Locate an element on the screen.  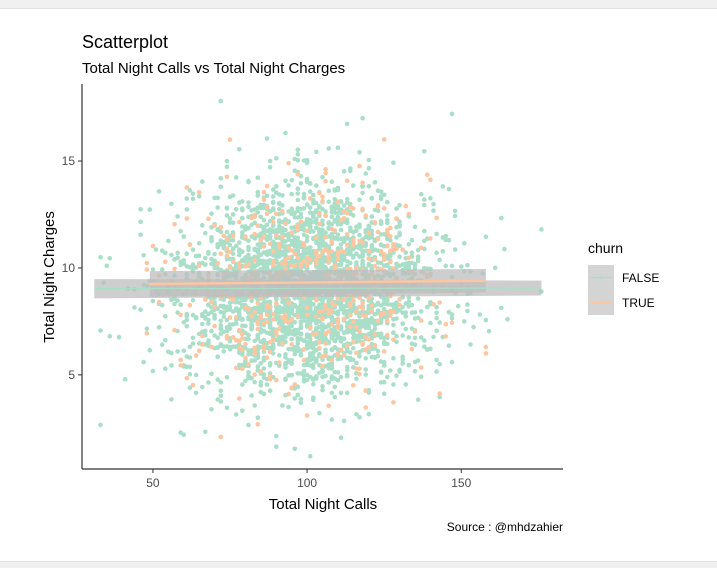
legend-label-true: TRUE is located at coordinates (638, 303).